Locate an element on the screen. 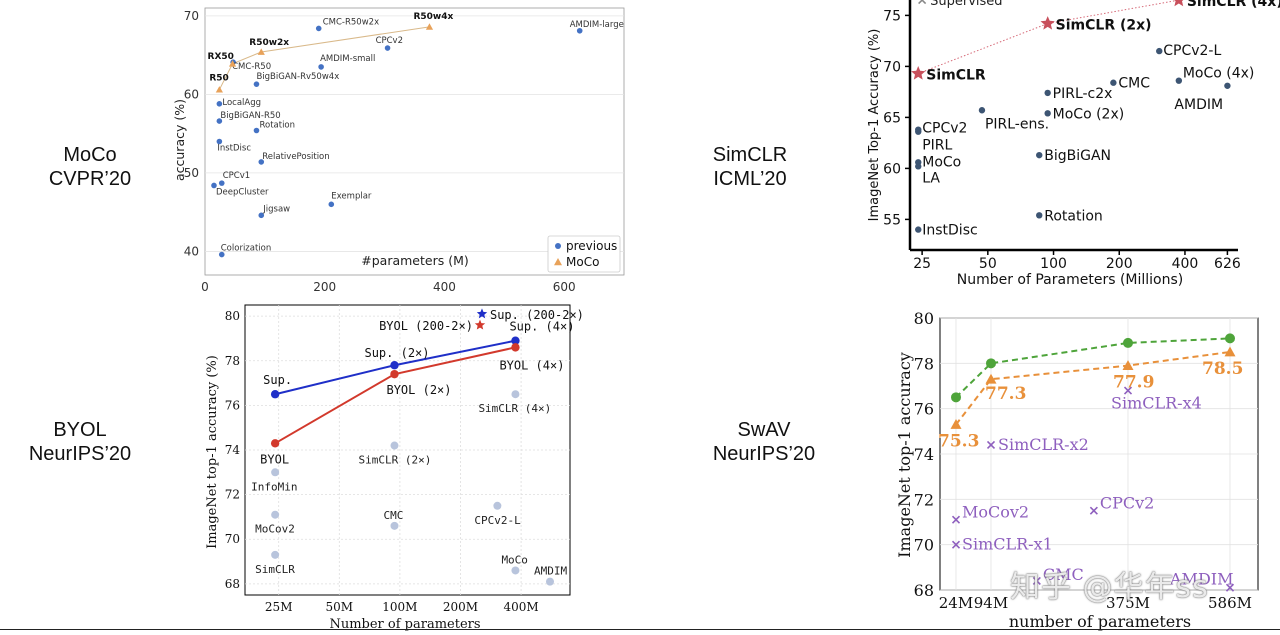 This screenshot has width=1280, height=635. bottom-divider is located at coordinates (640, 629).